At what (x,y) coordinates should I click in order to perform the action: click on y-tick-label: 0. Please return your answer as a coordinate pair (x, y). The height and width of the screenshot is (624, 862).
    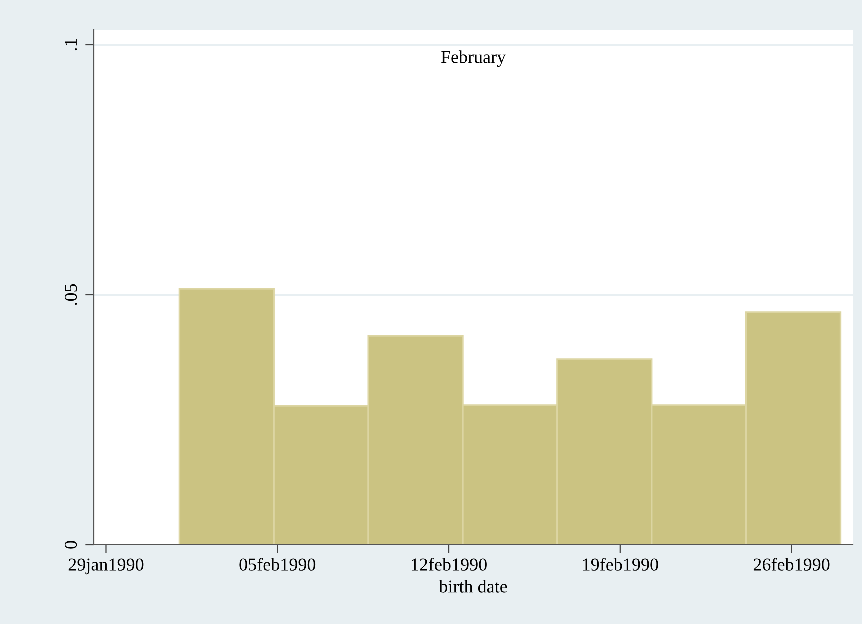
    Looking at the image, I should click on (71, 545).